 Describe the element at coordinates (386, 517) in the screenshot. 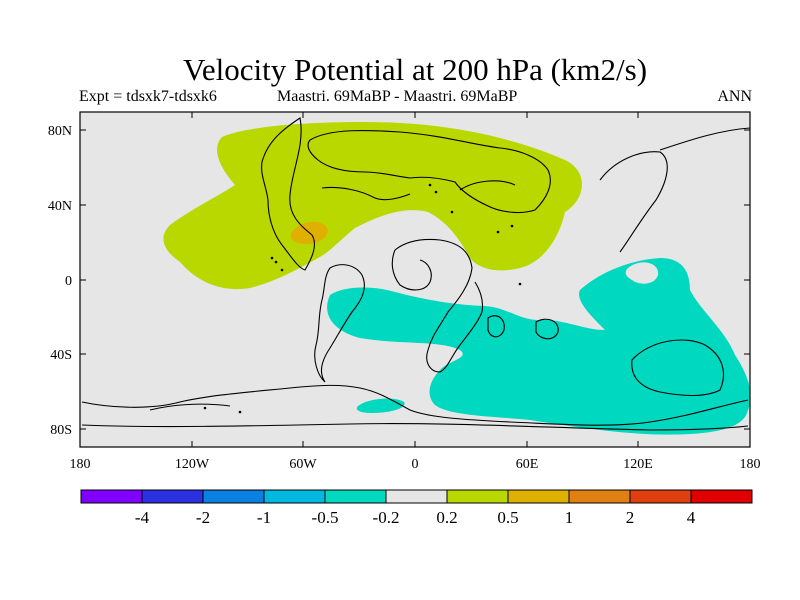

I see `colorbar-label: -0.2` at that location.